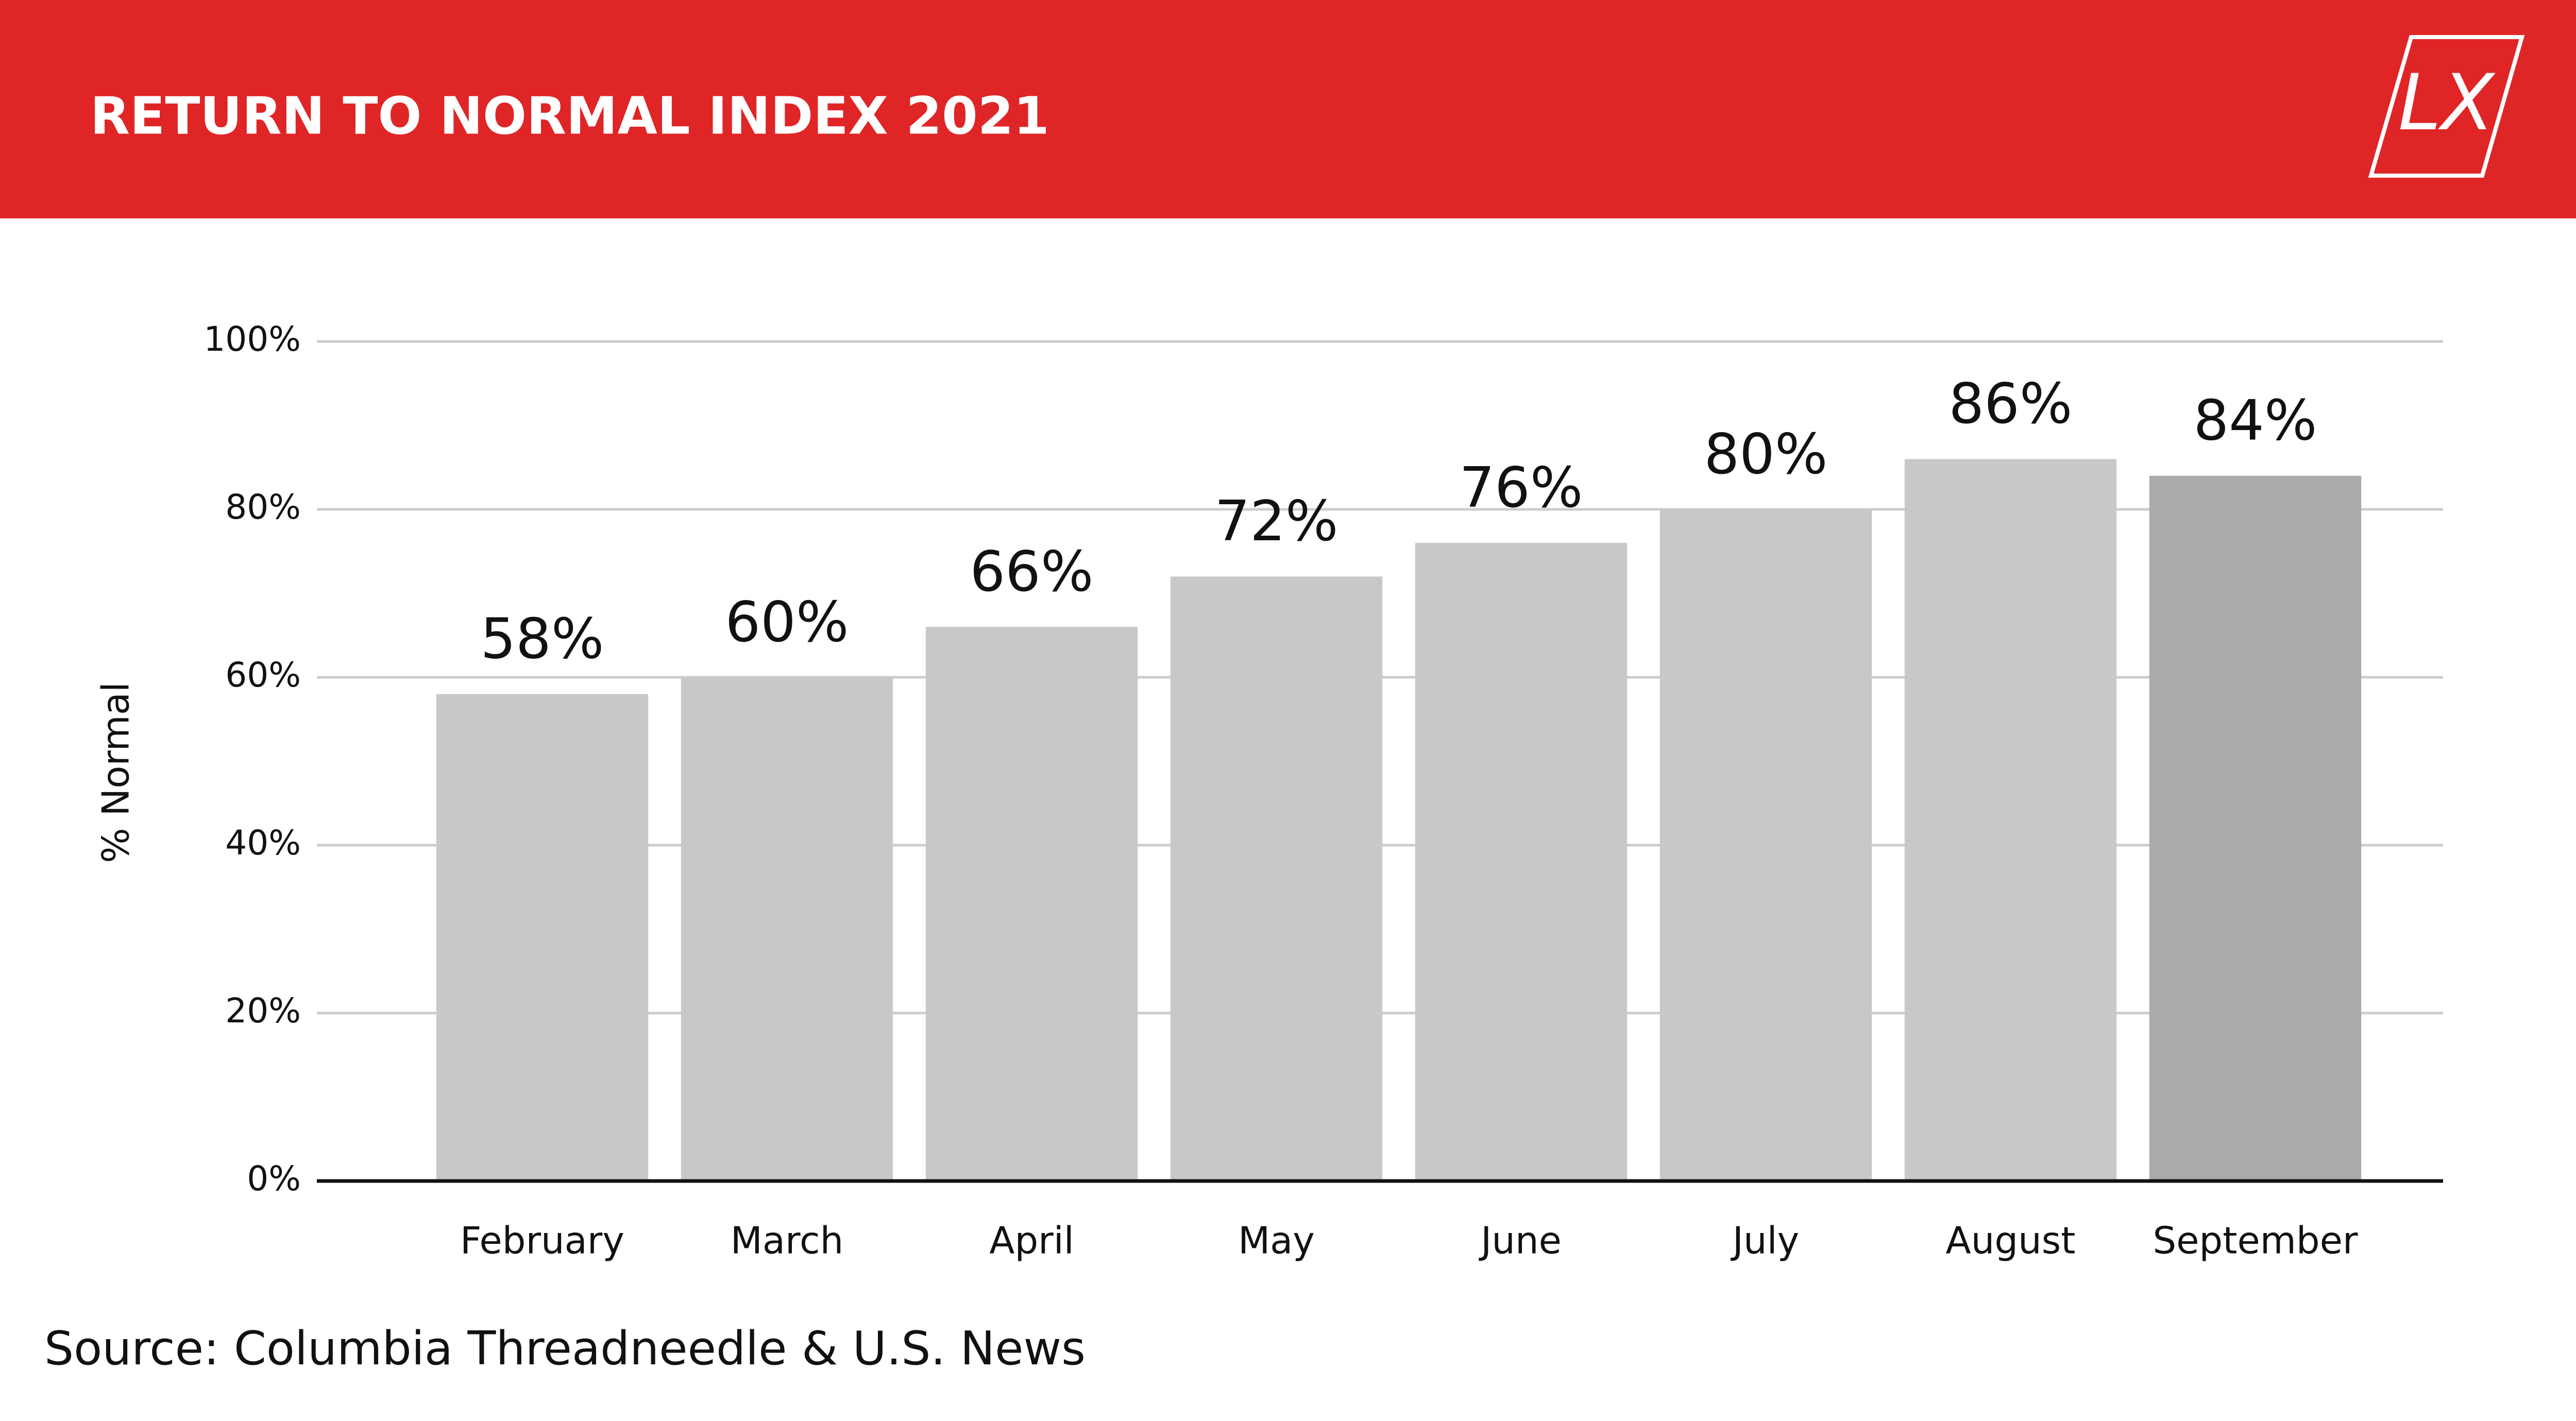 This screenshot has width=2576, height=1421. Describe the element at coordinates (263, 675) in the screenshot. I see `y-tick-label: 60%` at that location.